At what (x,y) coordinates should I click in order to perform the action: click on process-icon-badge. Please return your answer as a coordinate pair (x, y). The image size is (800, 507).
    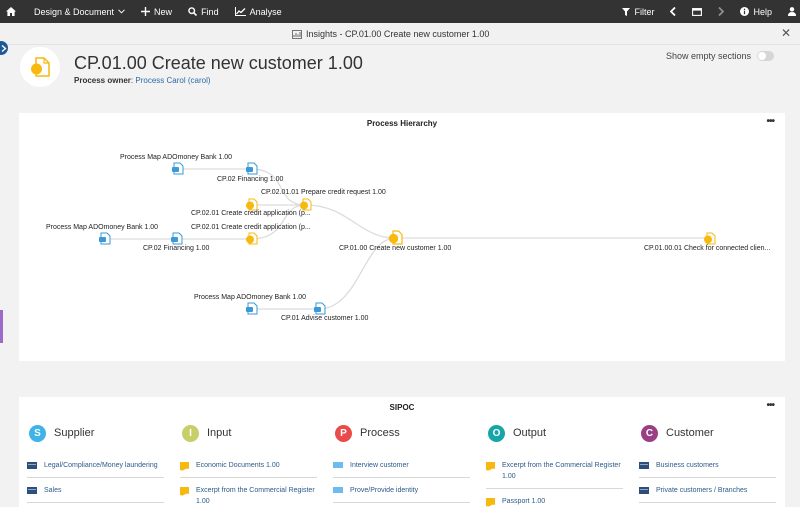
    Looking at the image, I should click on (40, 67).